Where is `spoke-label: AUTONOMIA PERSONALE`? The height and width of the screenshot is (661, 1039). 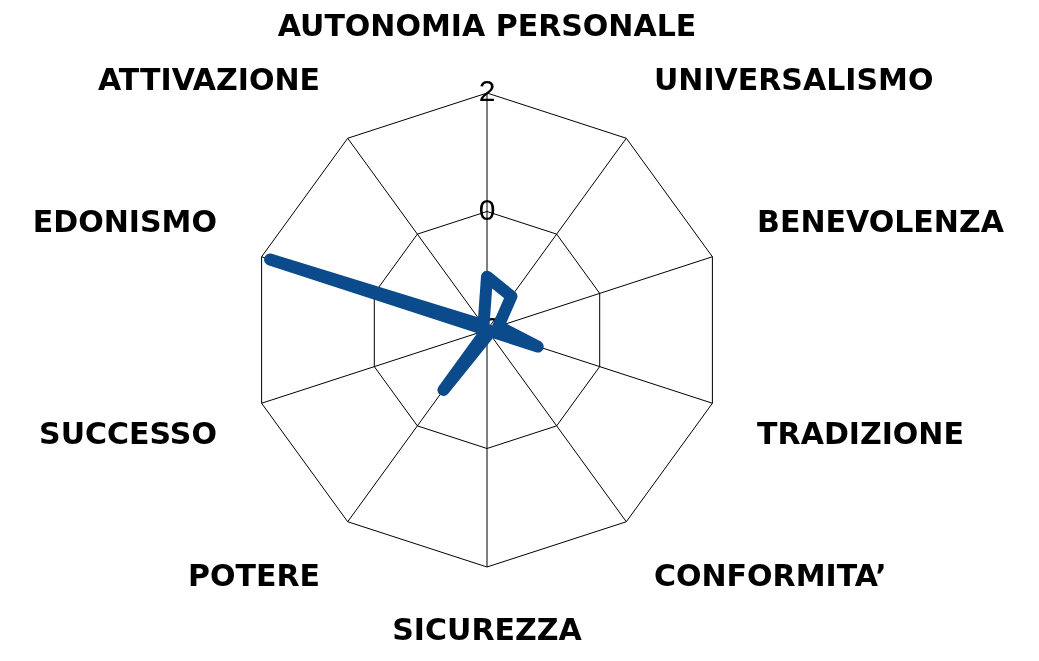
spoke-label: AUTONOMIA PERSONALE is located at coordinates (487, 25).